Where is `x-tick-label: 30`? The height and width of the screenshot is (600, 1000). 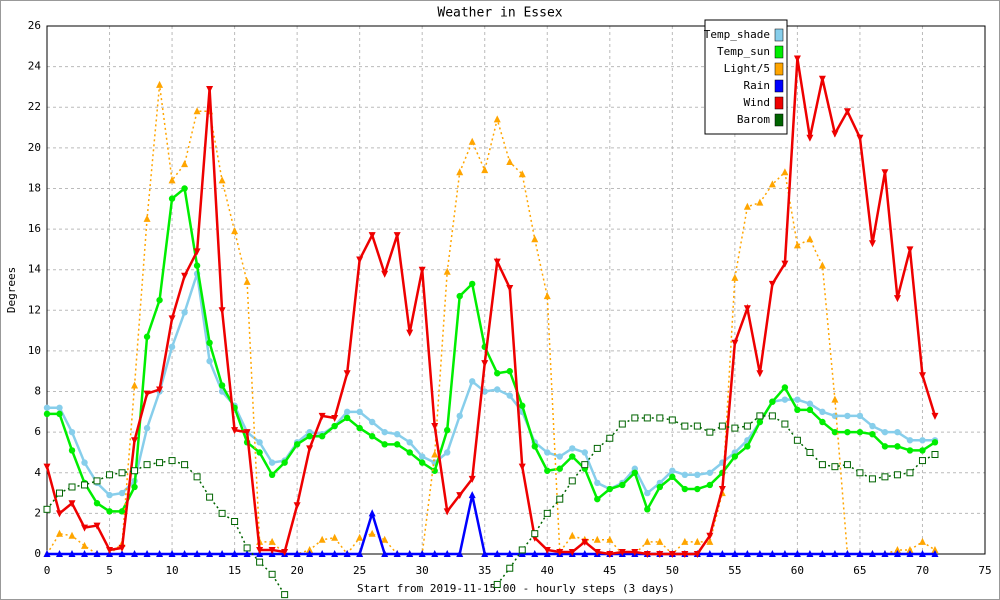
x-tick-label: 30 is located at coordinates (422, 570).